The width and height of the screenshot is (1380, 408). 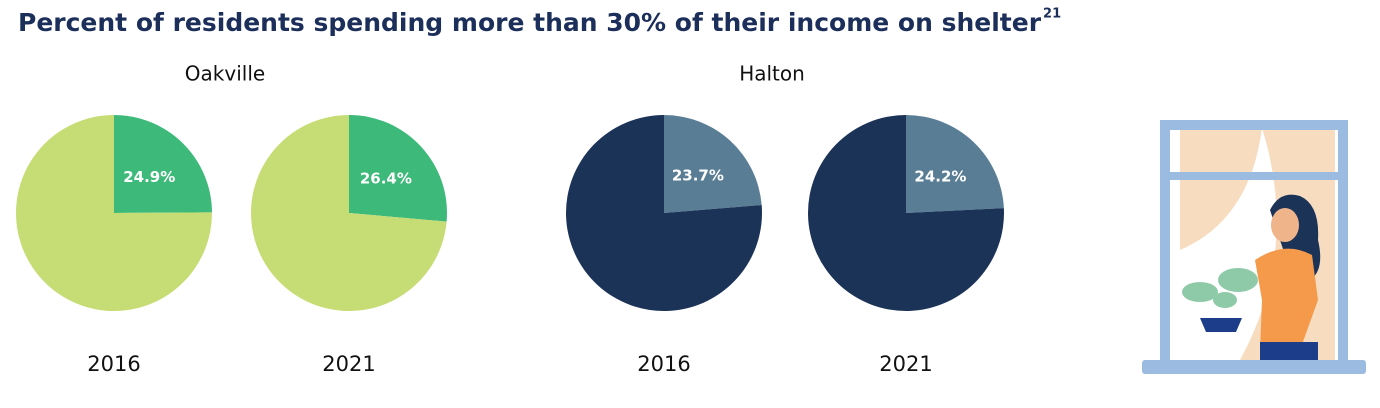 What do you see at coordinates (149, 177) in the screenshot?
I see `value-label: 24.9%` at bounding box center [149, 177].